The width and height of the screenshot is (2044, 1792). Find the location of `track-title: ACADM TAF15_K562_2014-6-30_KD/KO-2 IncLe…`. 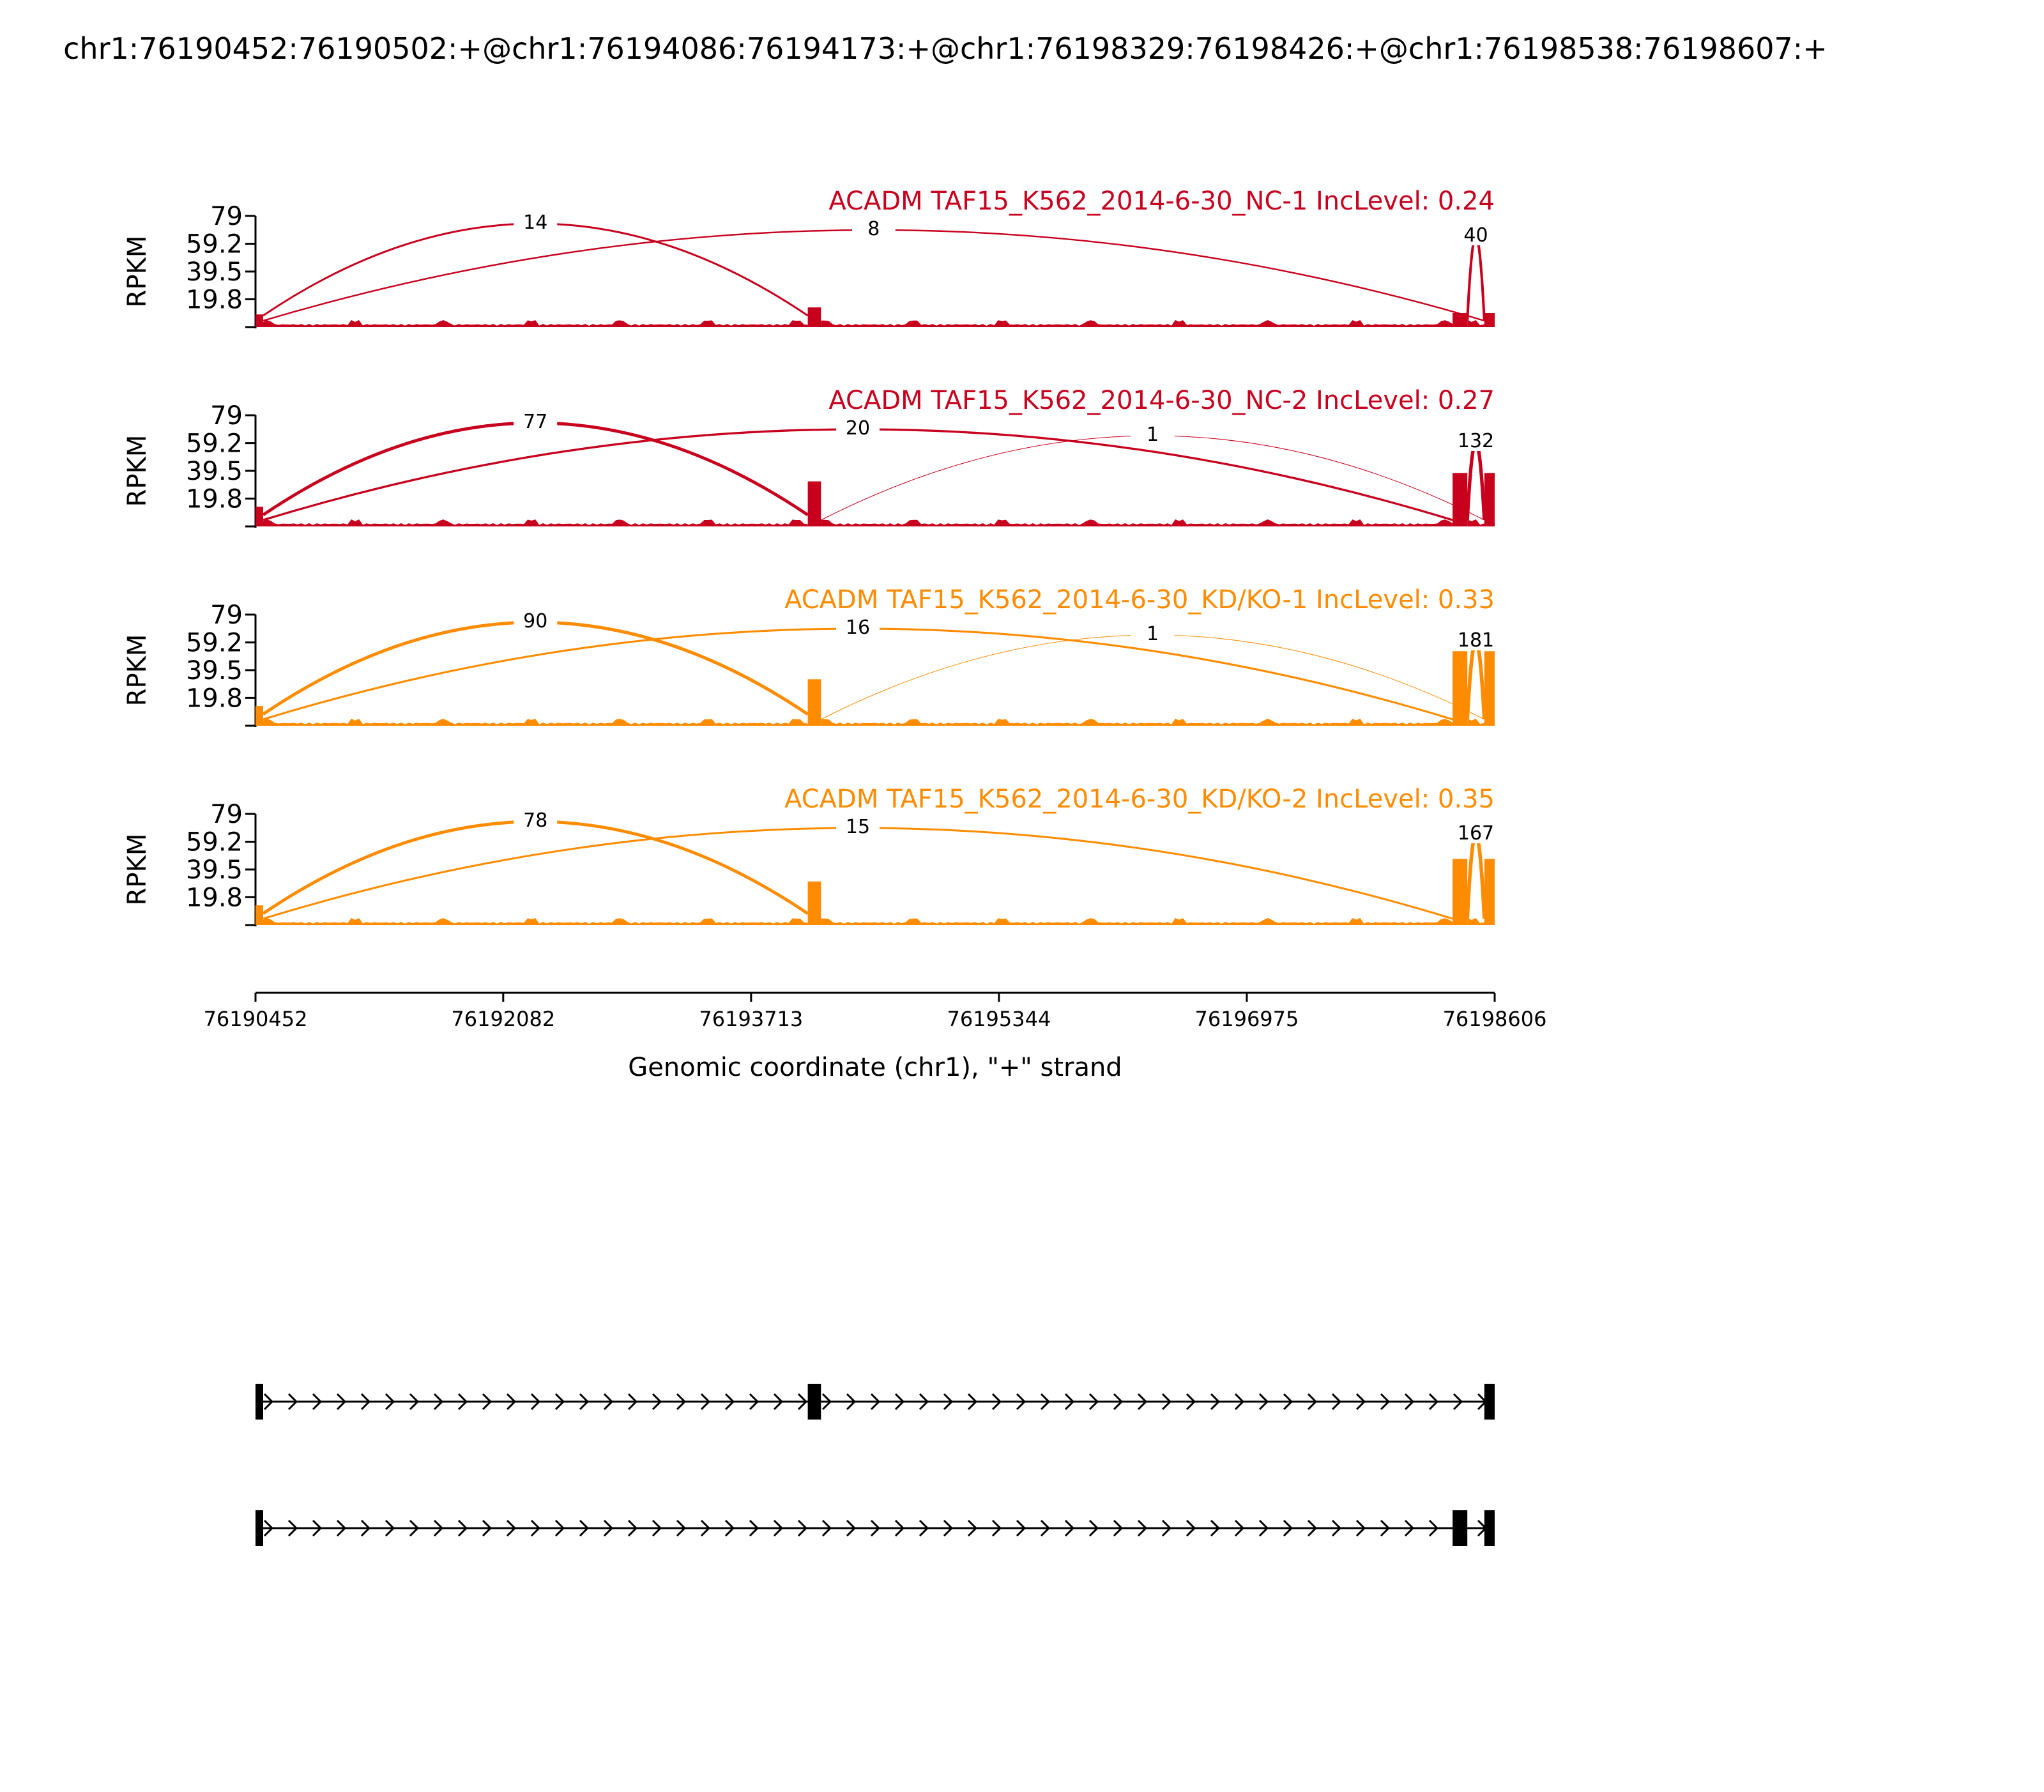

track-title: ACADM TAF15_K562_2014-6-30_KD/KO-2 IncLe… is located at coordinates (1139, 799).